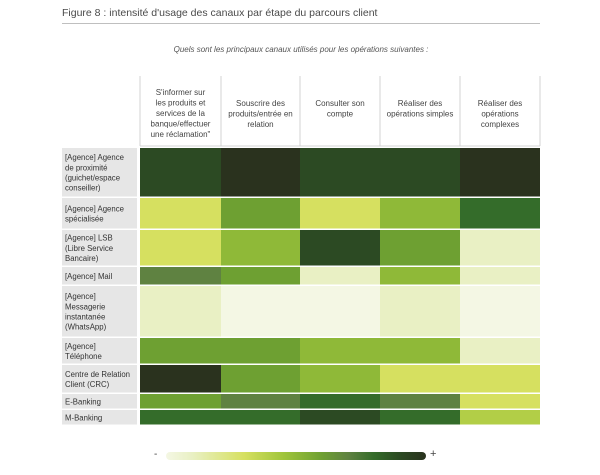  I want to click on row-label: Centre de Relation Client (CRC), so click(97, 379).